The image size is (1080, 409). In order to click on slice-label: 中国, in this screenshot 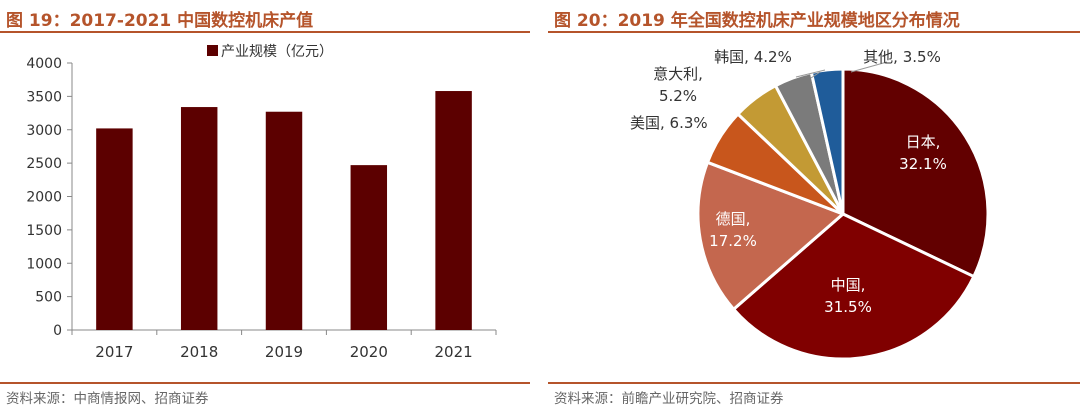, I will do `click(848, 285)`.